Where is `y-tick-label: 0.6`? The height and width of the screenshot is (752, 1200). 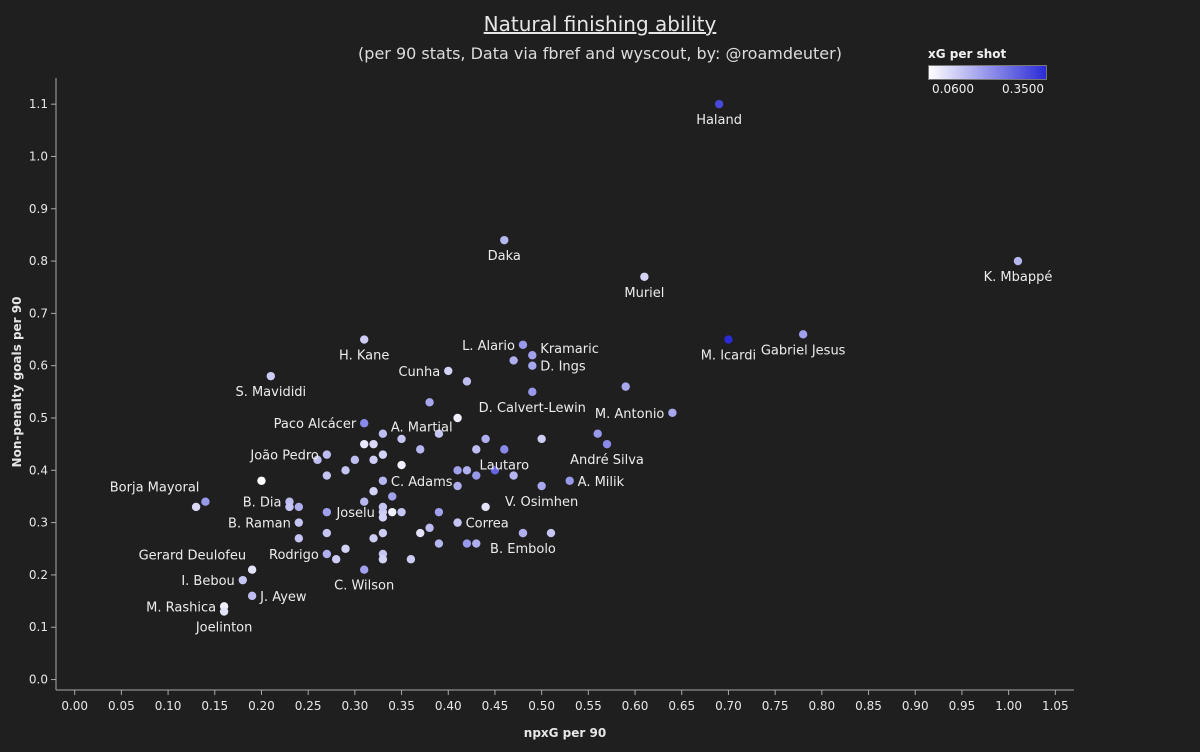 y-tick-label: 0.6 is located at coordinates (38, 366).